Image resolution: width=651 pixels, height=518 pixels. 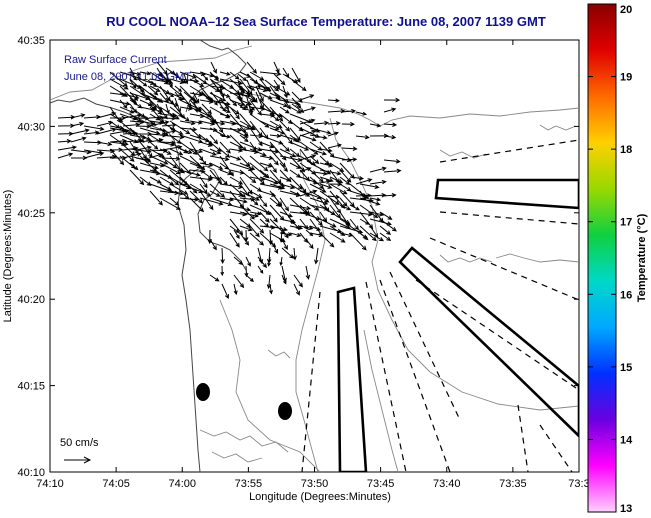 I want to click on sector-polygon-south, so click(x=352, y=379).